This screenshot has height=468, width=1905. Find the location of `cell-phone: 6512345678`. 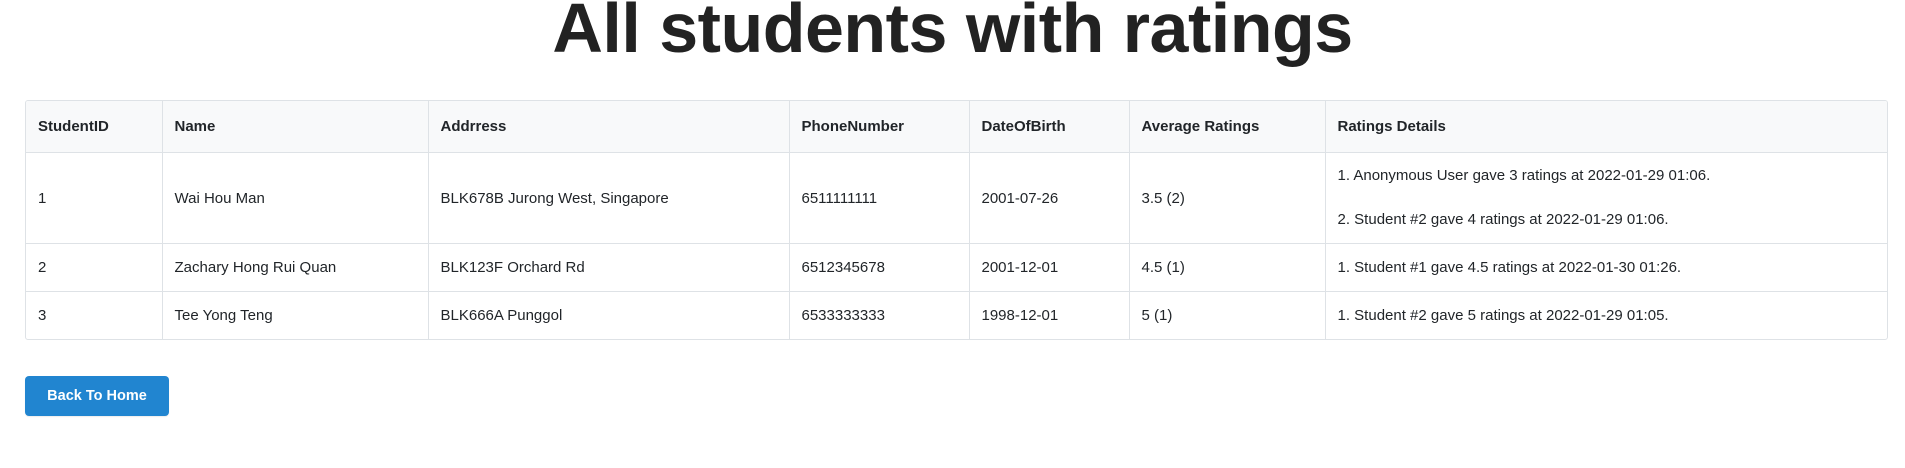

cell-phone: 6512345678 is located at coordinates (879, 267).